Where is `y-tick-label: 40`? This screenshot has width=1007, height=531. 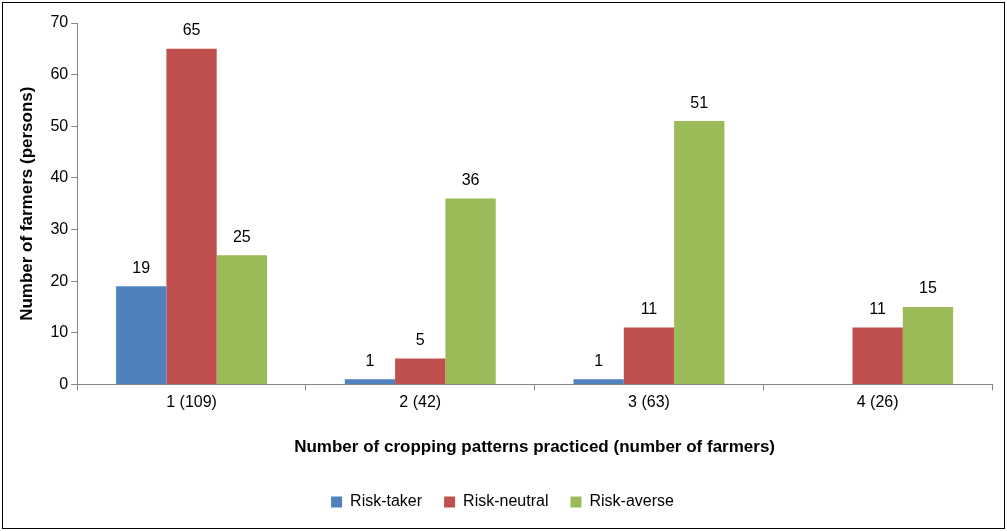
y-tick-label: 40 is located at coordinates (59, 177).